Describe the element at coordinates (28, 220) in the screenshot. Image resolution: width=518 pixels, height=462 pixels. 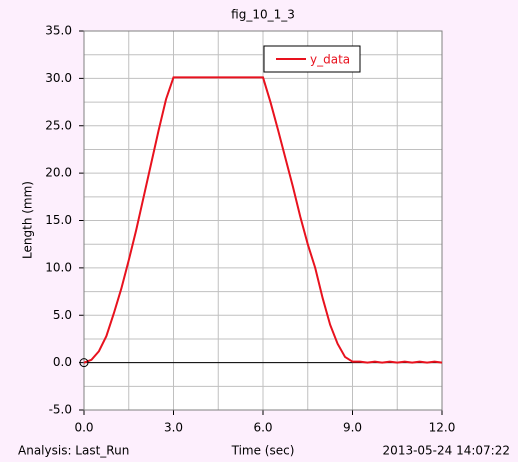
I see `y-axis-label: Length (mm)` at that location.